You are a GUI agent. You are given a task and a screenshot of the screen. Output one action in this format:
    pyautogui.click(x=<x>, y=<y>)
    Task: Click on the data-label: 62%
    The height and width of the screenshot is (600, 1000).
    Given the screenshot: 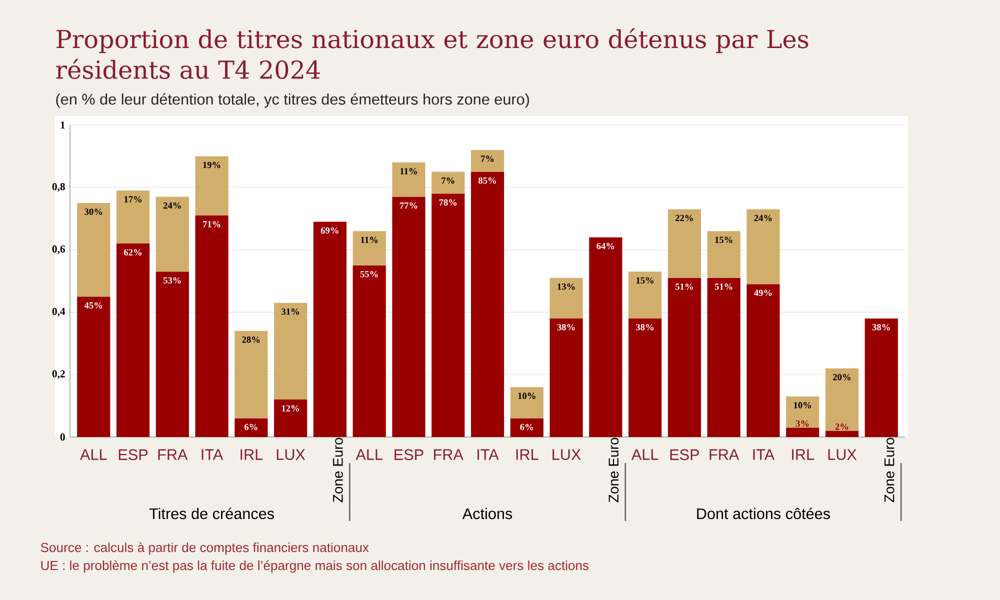 What is the action you would take?
    pyautogui.click(x=133, y=252)
    